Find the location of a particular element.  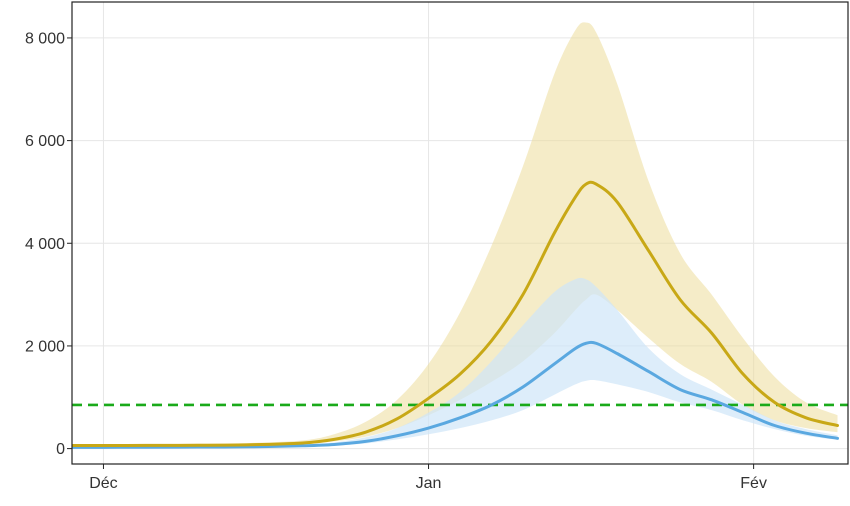

x-tick-label: Déc is located at coordinates (103, 483).